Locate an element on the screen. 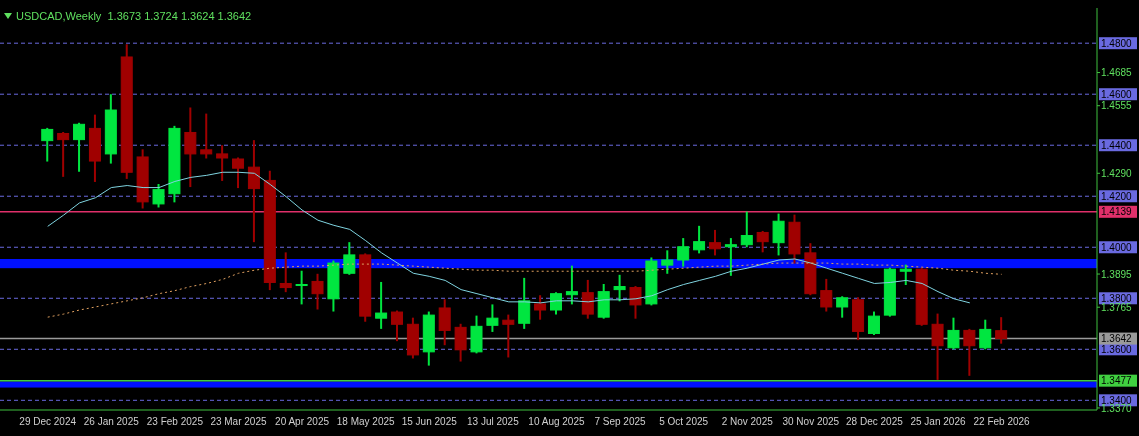 The width and height of the screenshot is (1139, 436). x-tick-label: 15 Jun 2025 is located at coordinates (429, 422).